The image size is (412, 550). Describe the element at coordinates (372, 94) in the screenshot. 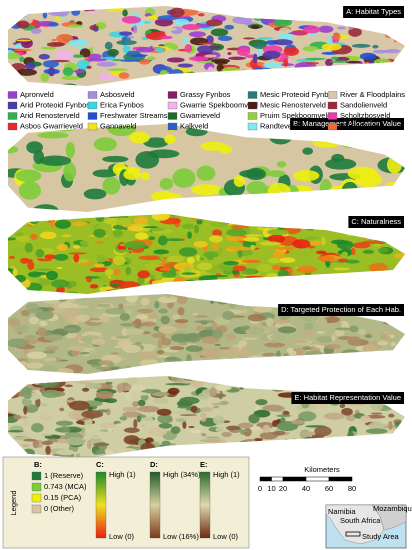

I see `legend-label: River & Floodplains` at that location.